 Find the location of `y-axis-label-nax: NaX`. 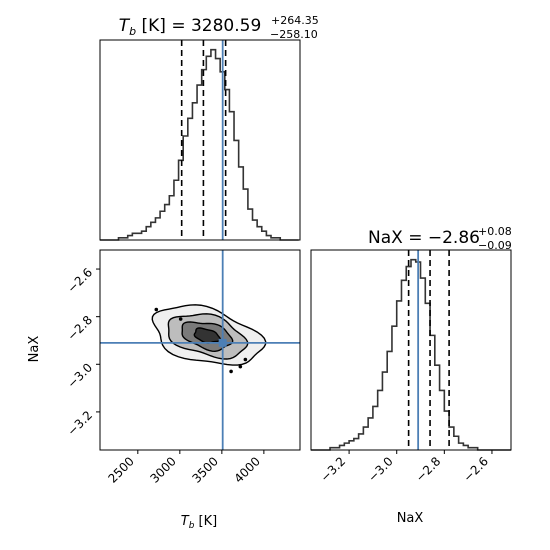

y-axis-label-nax: NaX is located at coordinates (34, 349).